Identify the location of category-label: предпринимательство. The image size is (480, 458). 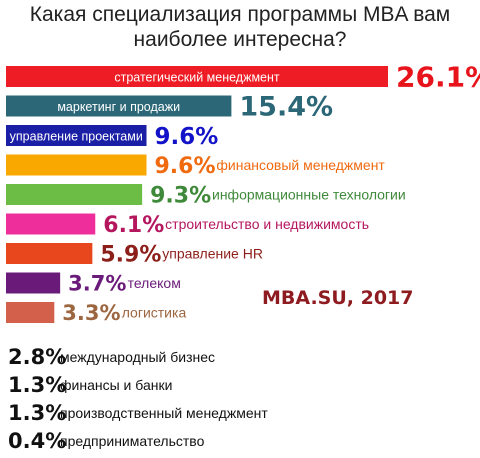
(132, 441).